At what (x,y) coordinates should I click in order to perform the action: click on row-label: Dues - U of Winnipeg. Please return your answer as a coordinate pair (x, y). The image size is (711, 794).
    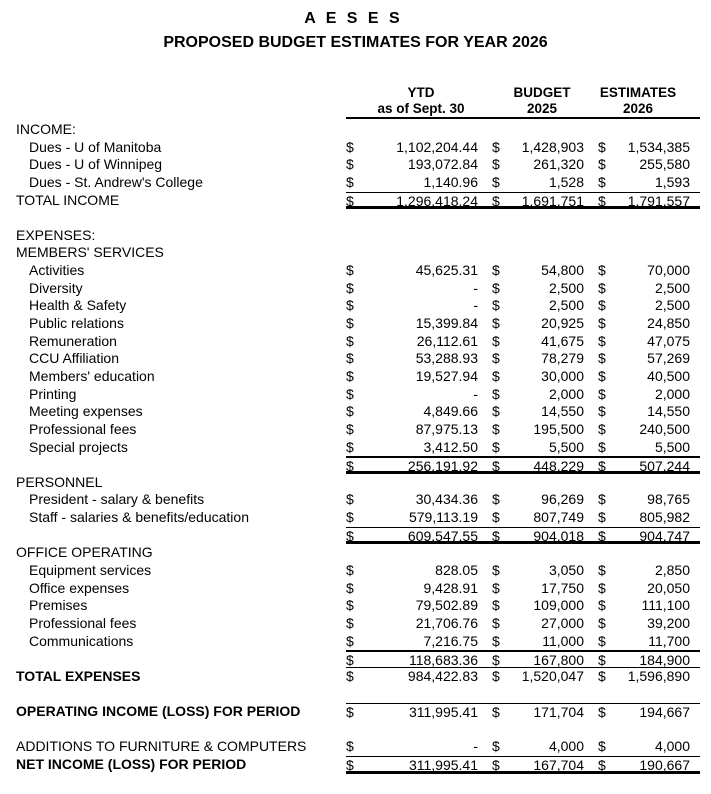
    Looking at the image, I should click on (96, 164).